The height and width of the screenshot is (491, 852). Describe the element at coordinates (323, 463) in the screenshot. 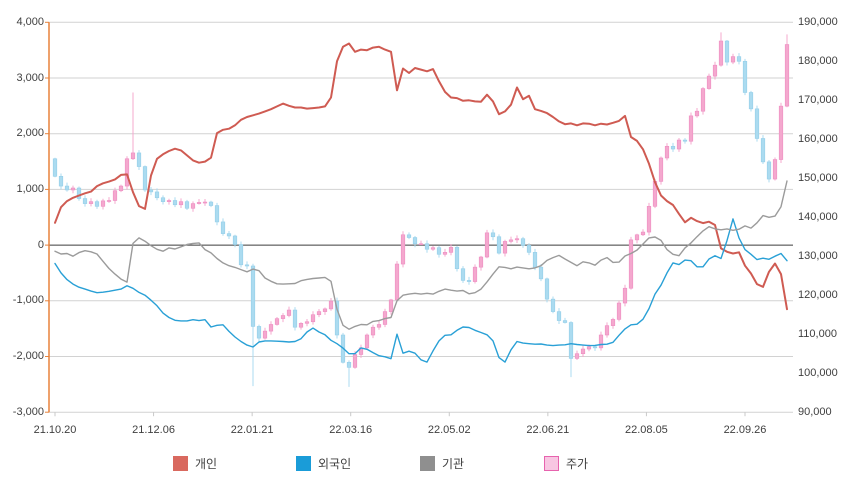

I see `legend-item-foreign: 외국인` at that location.